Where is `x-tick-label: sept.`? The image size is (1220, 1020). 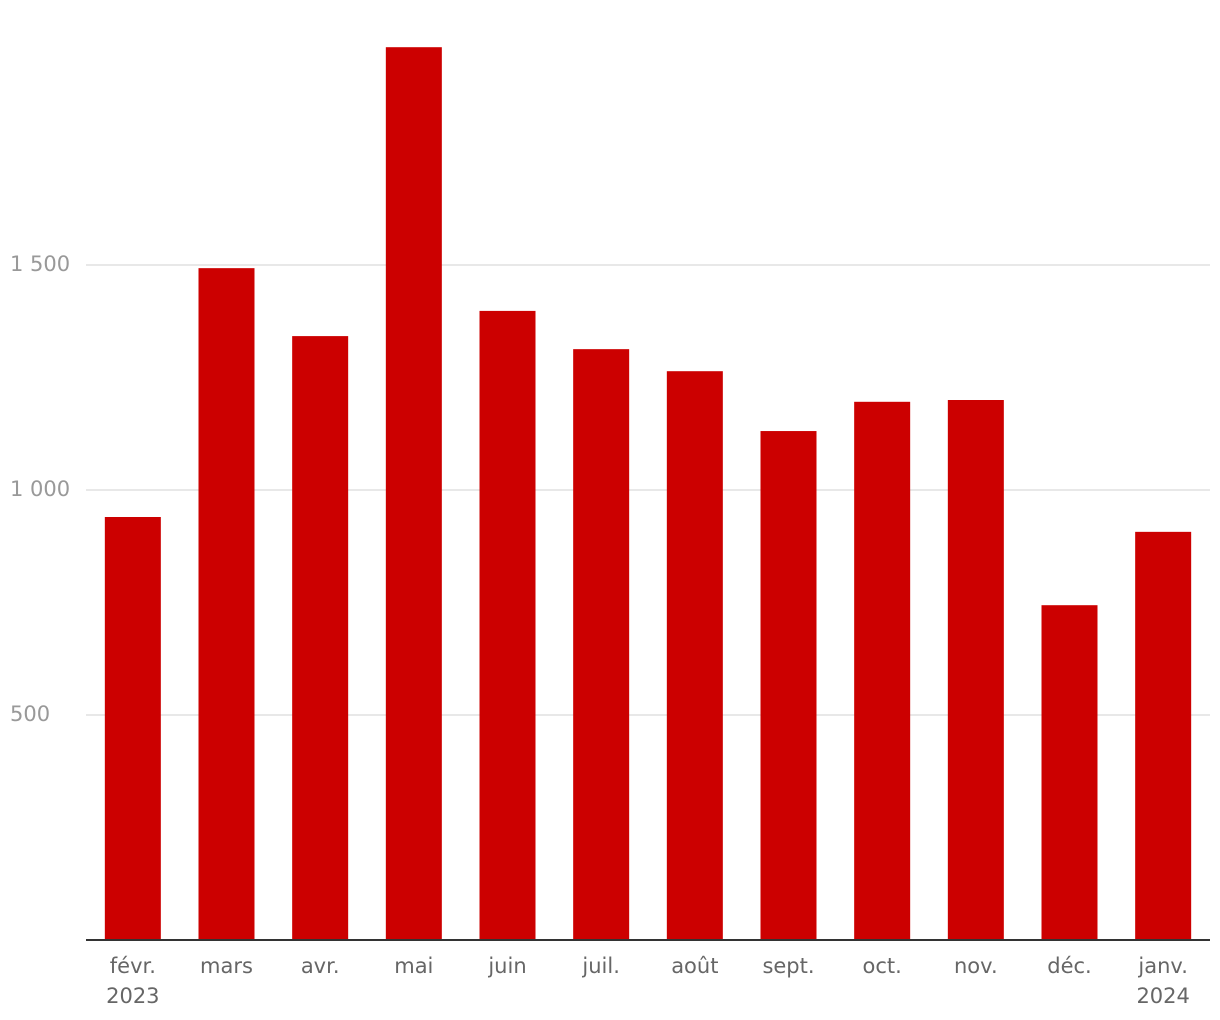
x-tick-label: sept. is located at coordinates (788, 966).